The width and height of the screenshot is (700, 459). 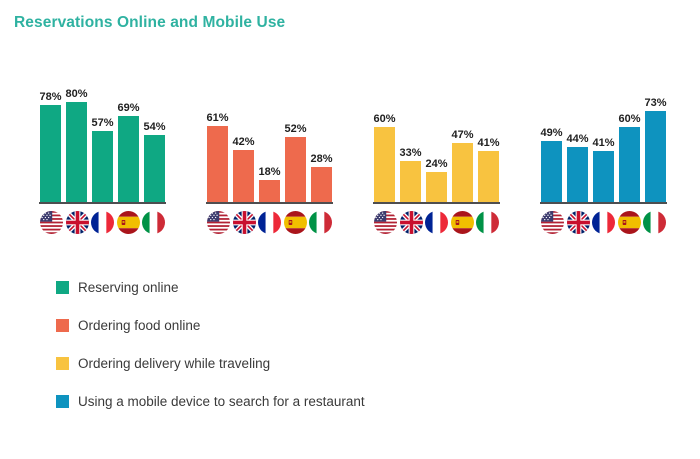 I want to click on bar-slot: 49%, so click(x=551, y=164).